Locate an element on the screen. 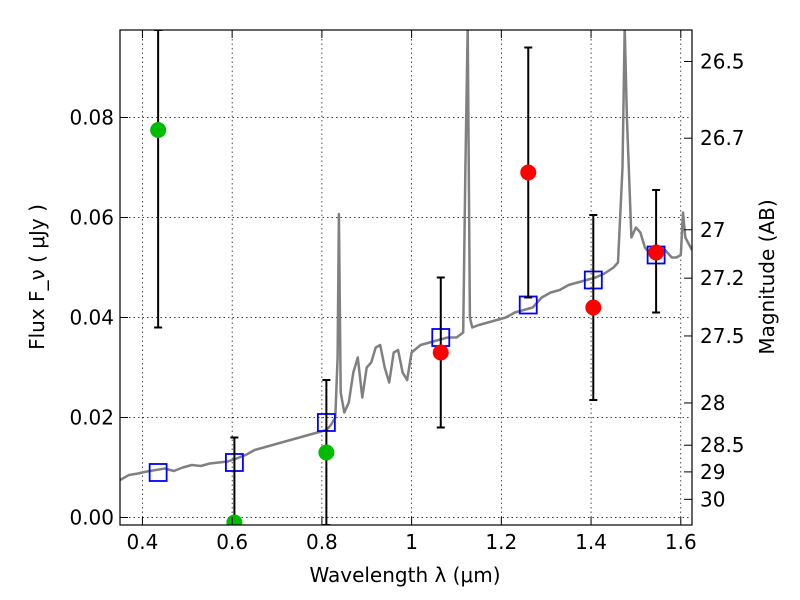  magnitude-tick-label: 30 is located at coordinates (712, 499).